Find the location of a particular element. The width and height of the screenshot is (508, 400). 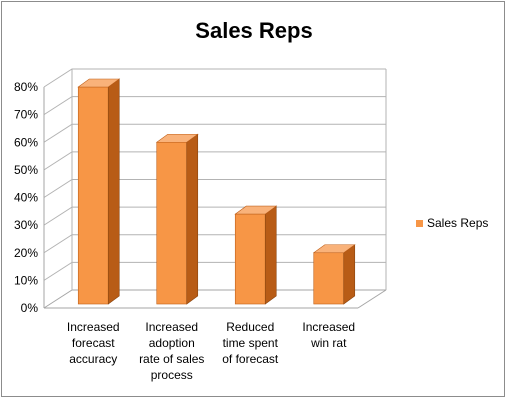

y-tick-label: 70% is located at coordinates (26, 115).